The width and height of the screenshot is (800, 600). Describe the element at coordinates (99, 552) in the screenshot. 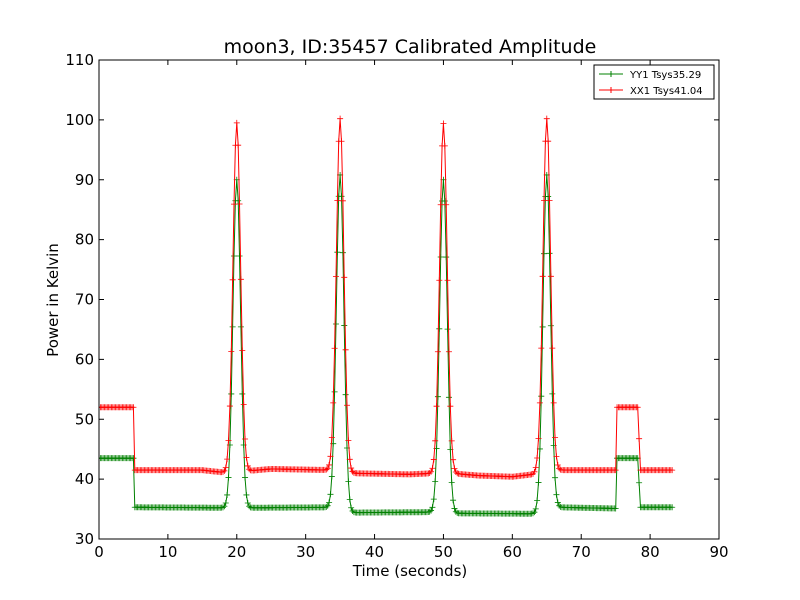

I see `x-tick-label: 0` at that location.